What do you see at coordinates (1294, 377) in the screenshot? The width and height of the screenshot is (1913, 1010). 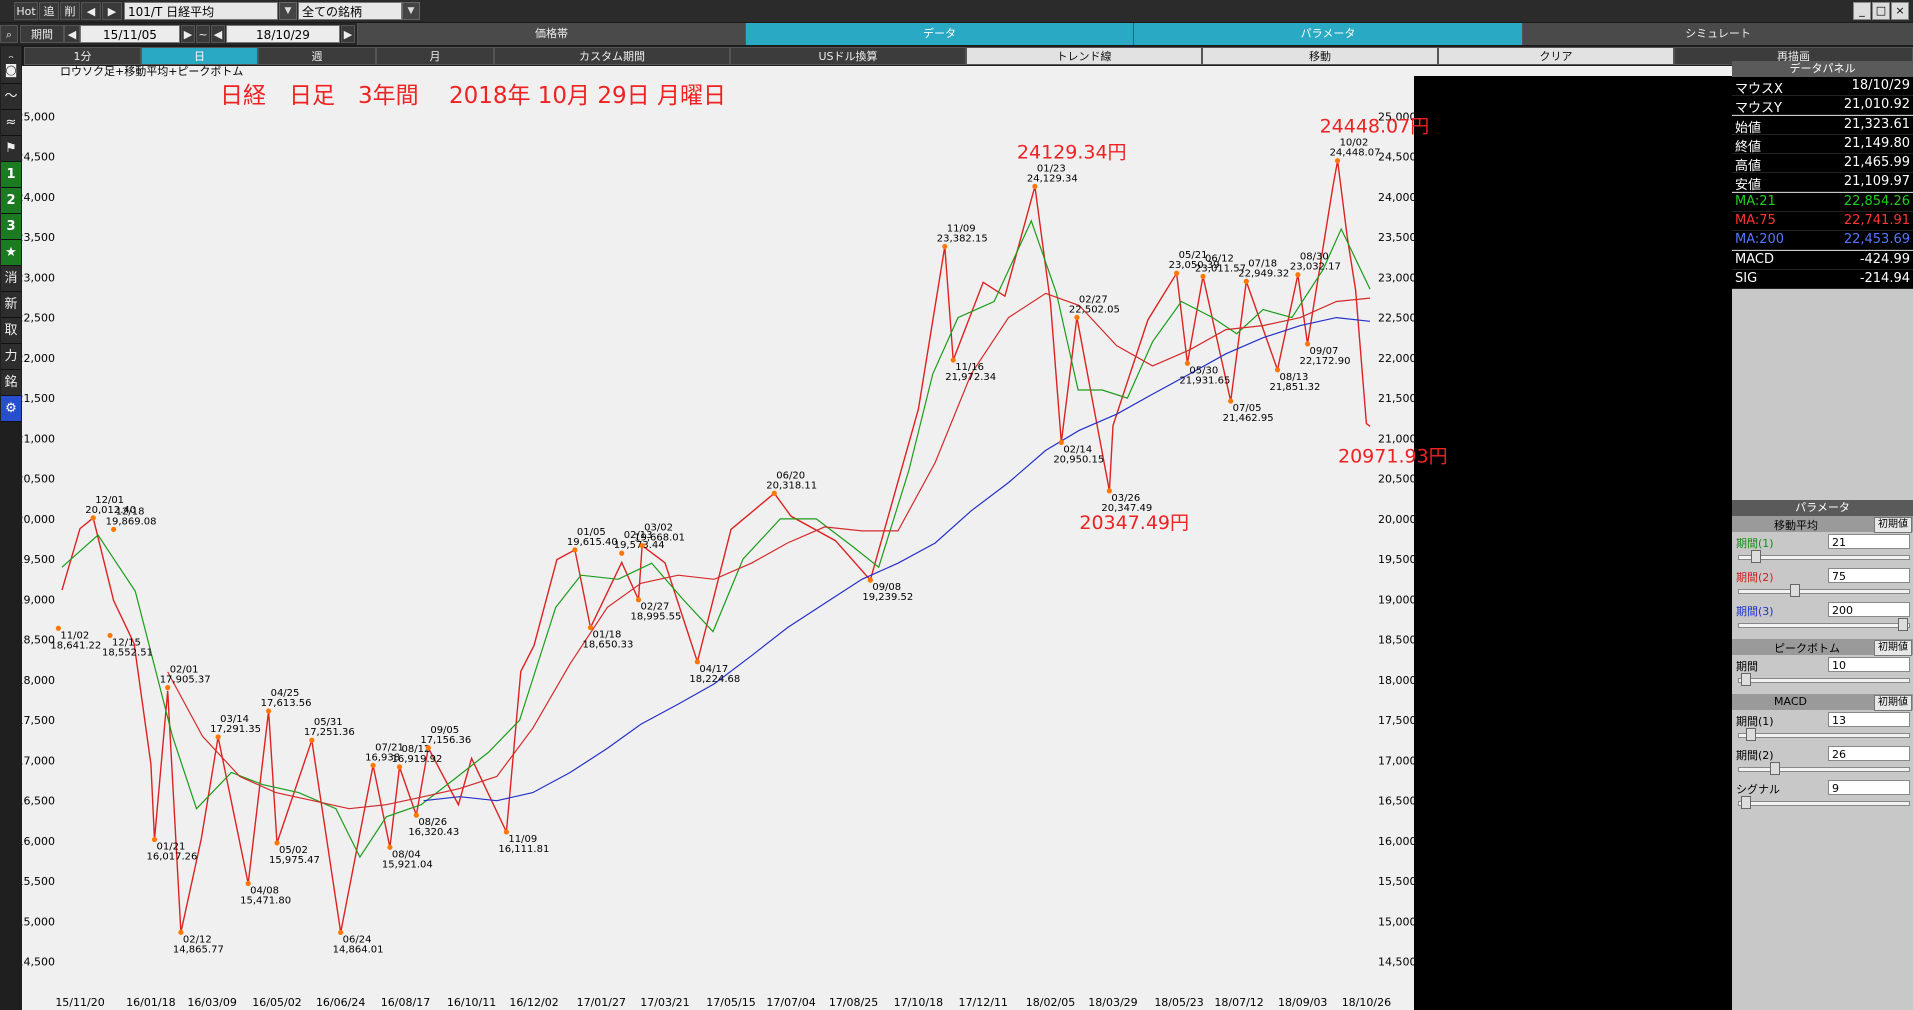 I see `peak-bottom-date: 08/13` at bounding box center [1294, 377].